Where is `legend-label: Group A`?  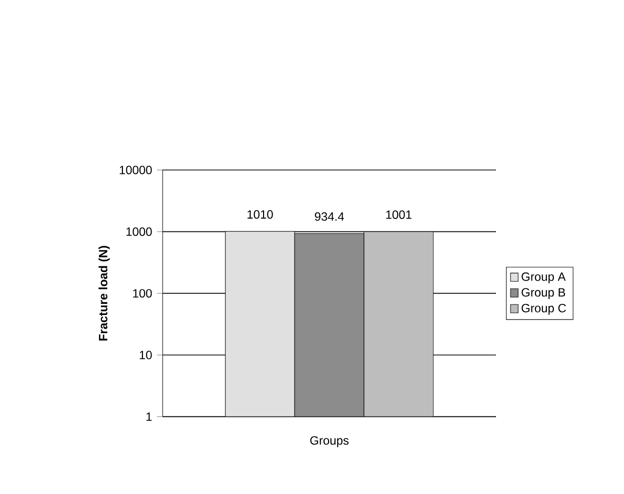
legend-label: Group A is located at coordinates (544, 278).